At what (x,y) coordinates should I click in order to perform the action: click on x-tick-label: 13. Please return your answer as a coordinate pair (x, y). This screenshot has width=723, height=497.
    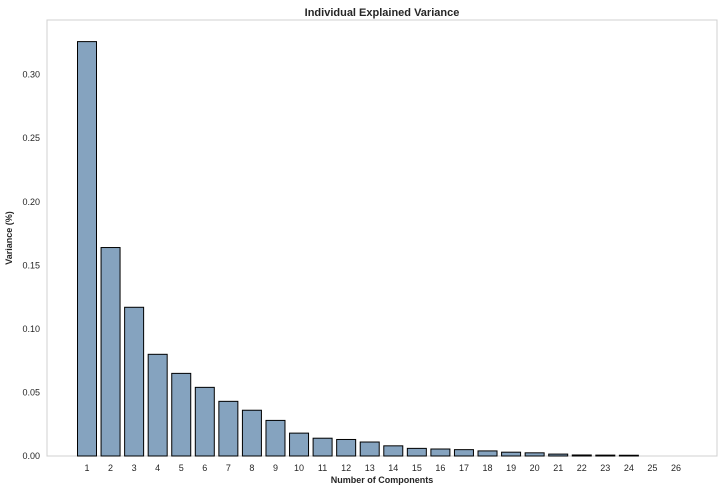
    Looking at the image, I should click on (370, 468).